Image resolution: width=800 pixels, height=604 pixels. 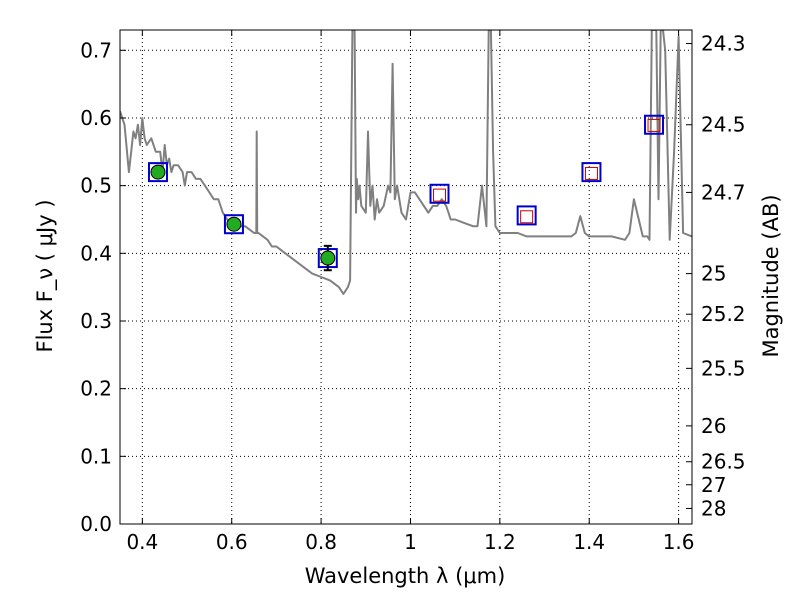 I want to click on y-tick-label: 0.7, so click(x=96, y=50).